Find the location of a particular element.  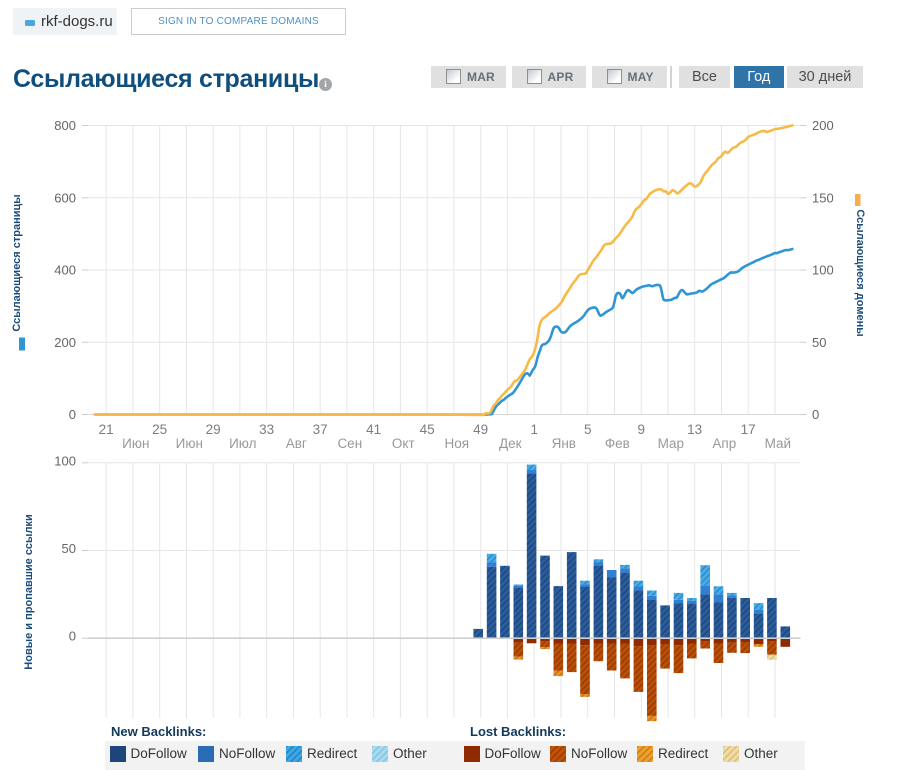

svg-text: Сен is located at coordinates (349, 443).